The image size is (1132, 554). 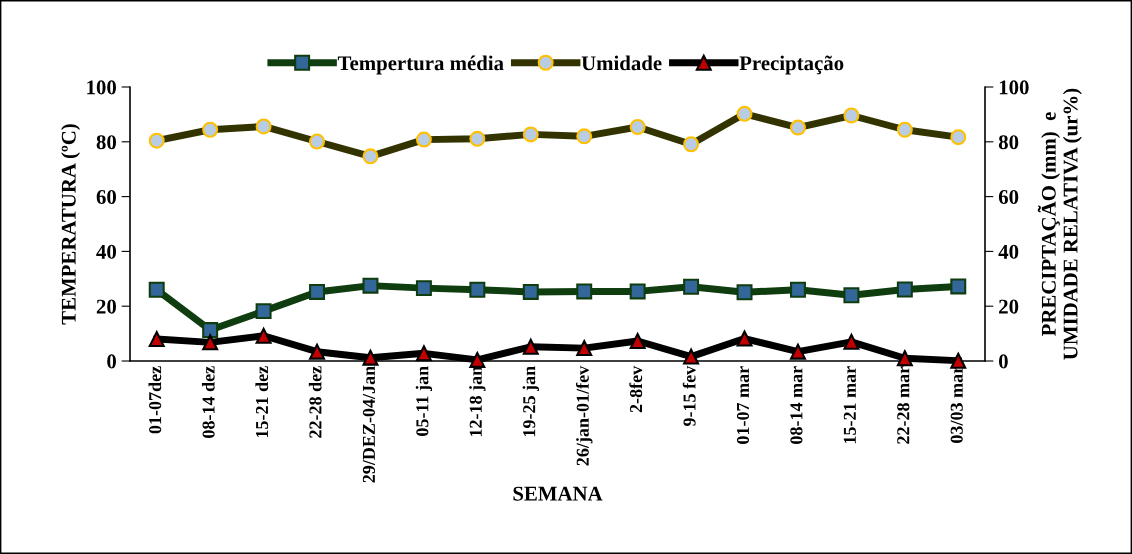 What do you see at coordinates (102, 87) in the screenshot?
I see `y-tick-label: 100` at bounding box center [102, 87].